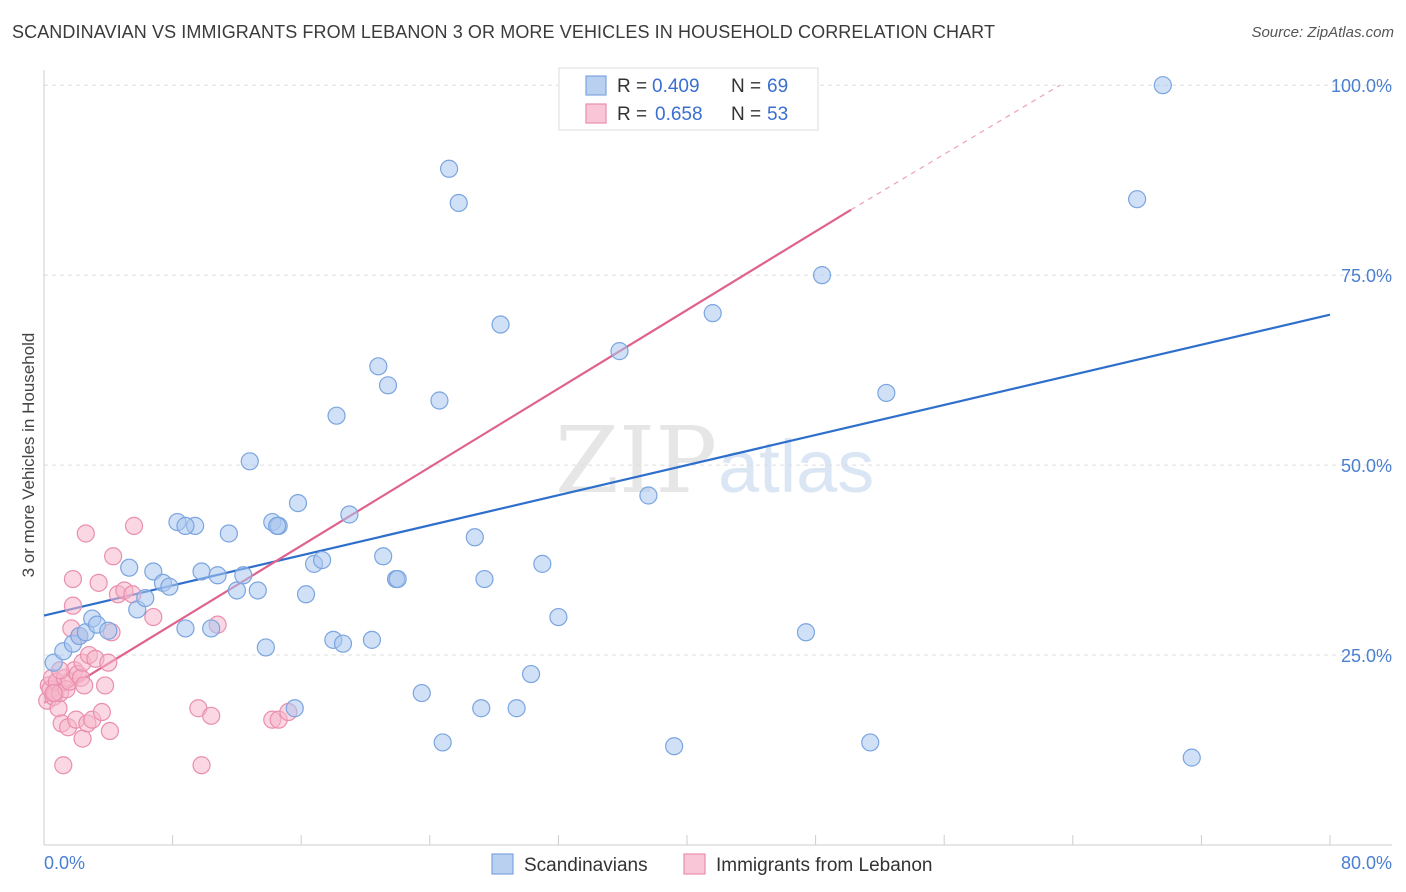 The height and width of the screenshot is (892, 1406). Describe the element at coordinates (1366, 276) in the screenshot. I see `y-tick-label: 75.0%` at that location.